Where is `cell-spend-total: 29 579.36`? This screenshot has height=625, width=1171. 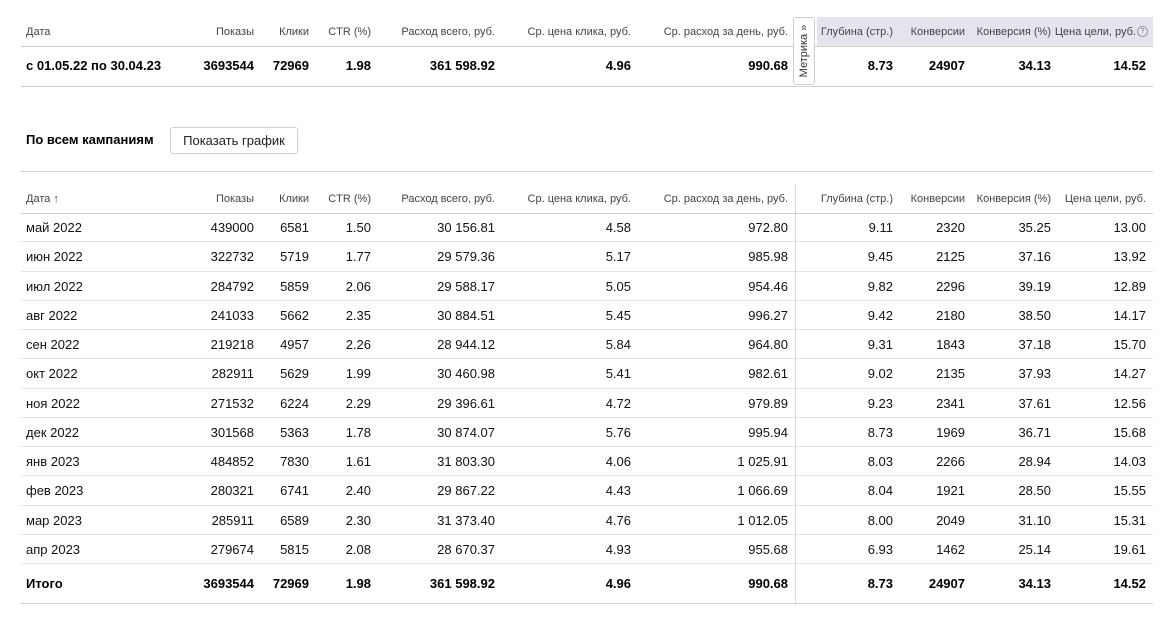 cell-spend-total: 29 579.36 is located at coordinates (466, 256).